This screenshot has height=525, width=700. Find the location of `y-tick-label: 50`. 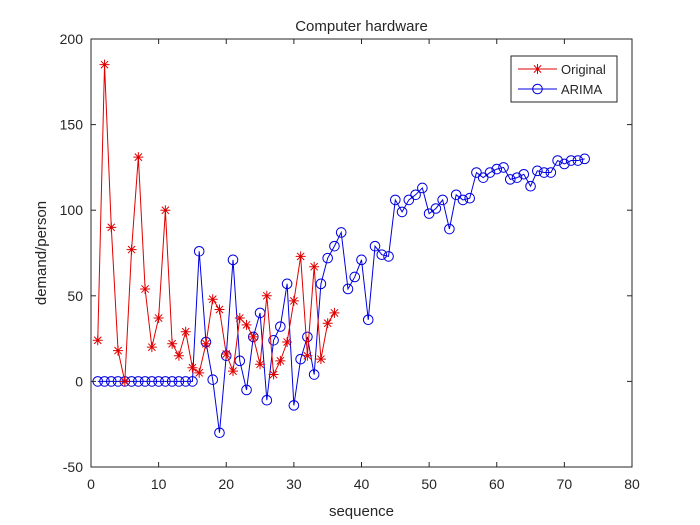

y-tick-label: 50 is located at coordinates (75, 296).